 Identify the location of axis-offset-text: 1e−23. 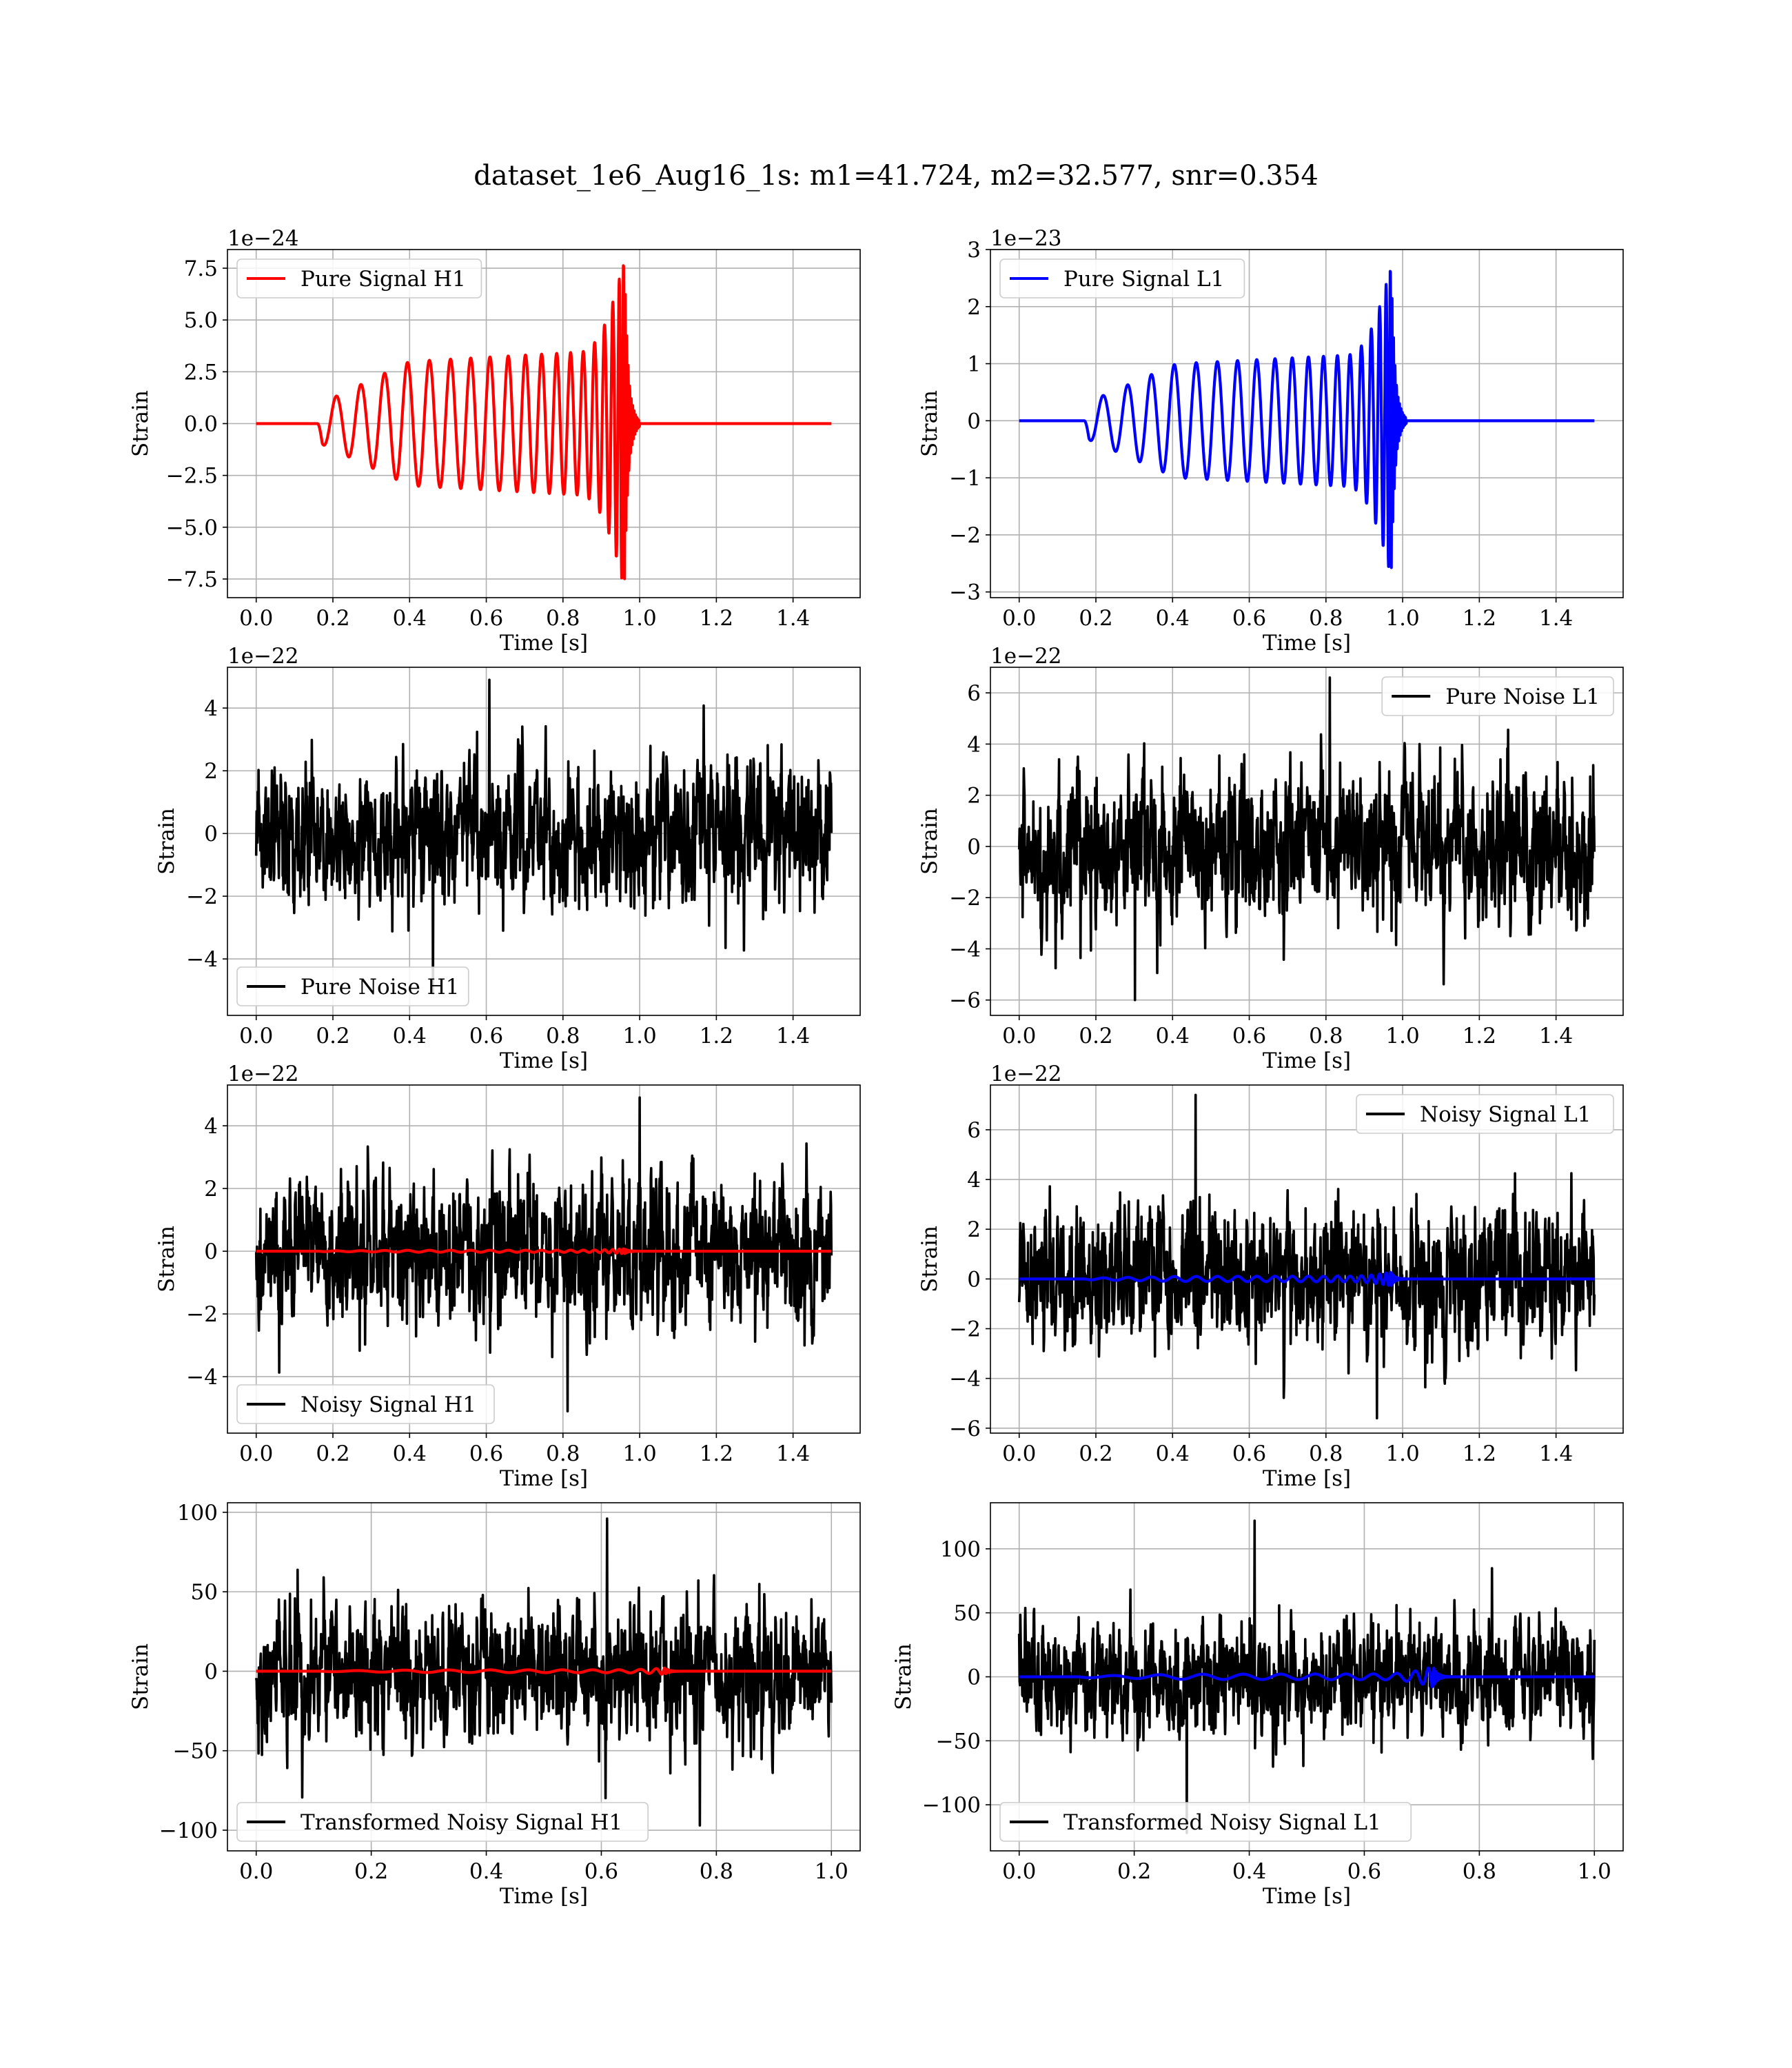
(1026, 238).